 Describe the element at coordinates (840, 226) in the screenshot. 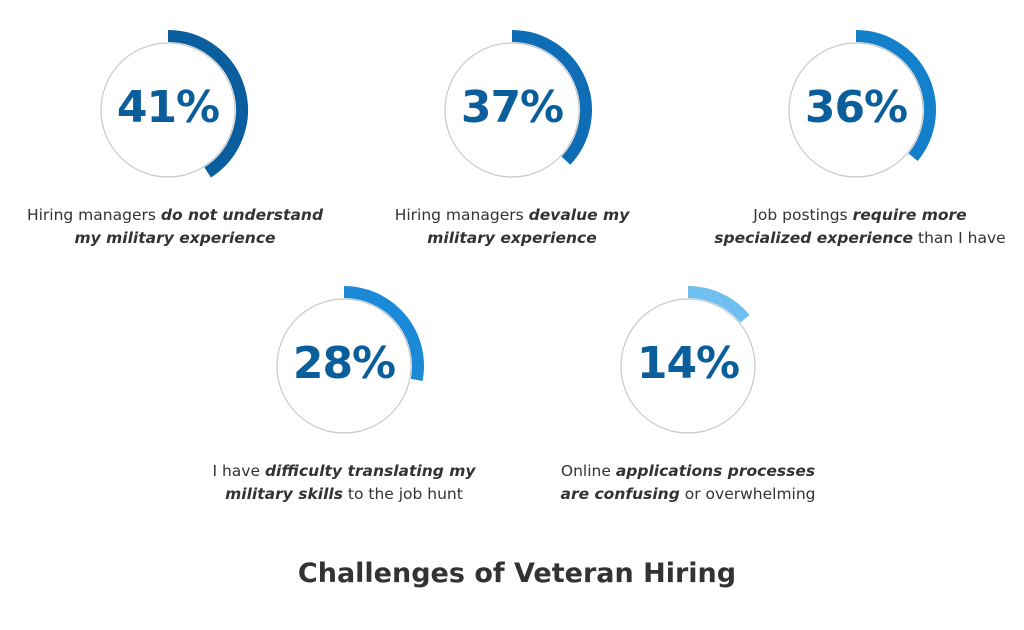

I see `label-emphasis: require more specialized experience` at that location.